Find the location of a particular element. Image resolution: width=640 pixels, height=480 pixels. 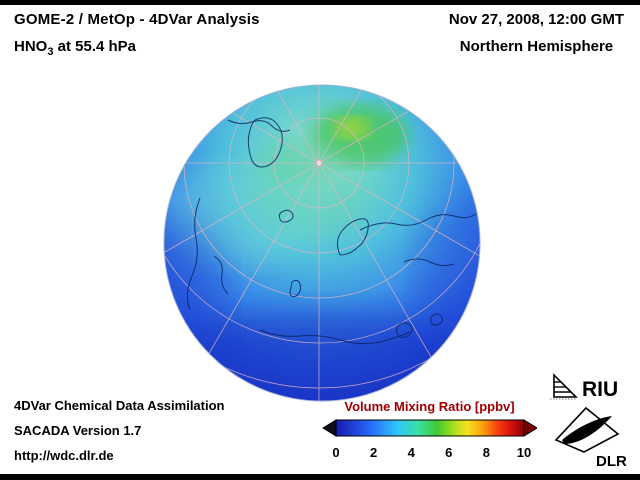

datetime-label: Nov 27, 2008, 12:00 GMT is located at coordinates (536, 19).